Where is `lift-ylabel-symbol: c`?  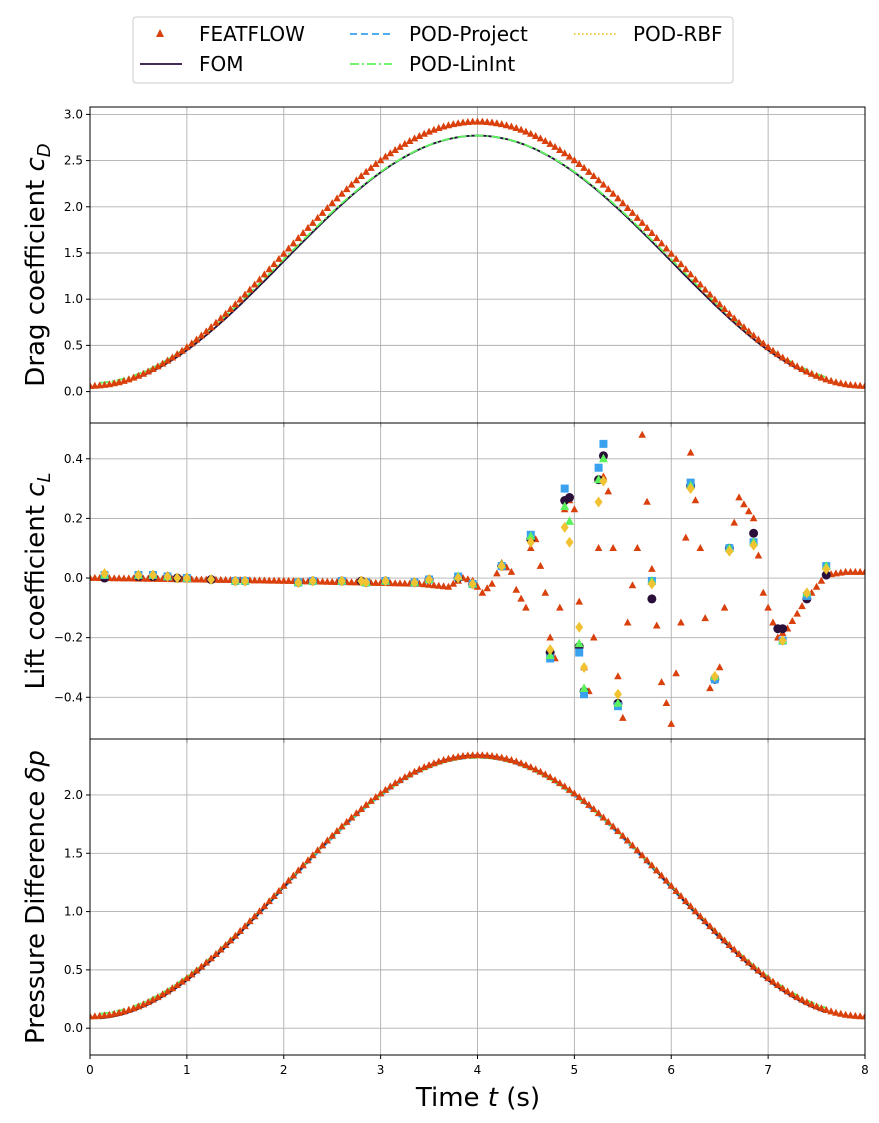
lift-ylabel-symbol: c is located at coordinates (36, 490).